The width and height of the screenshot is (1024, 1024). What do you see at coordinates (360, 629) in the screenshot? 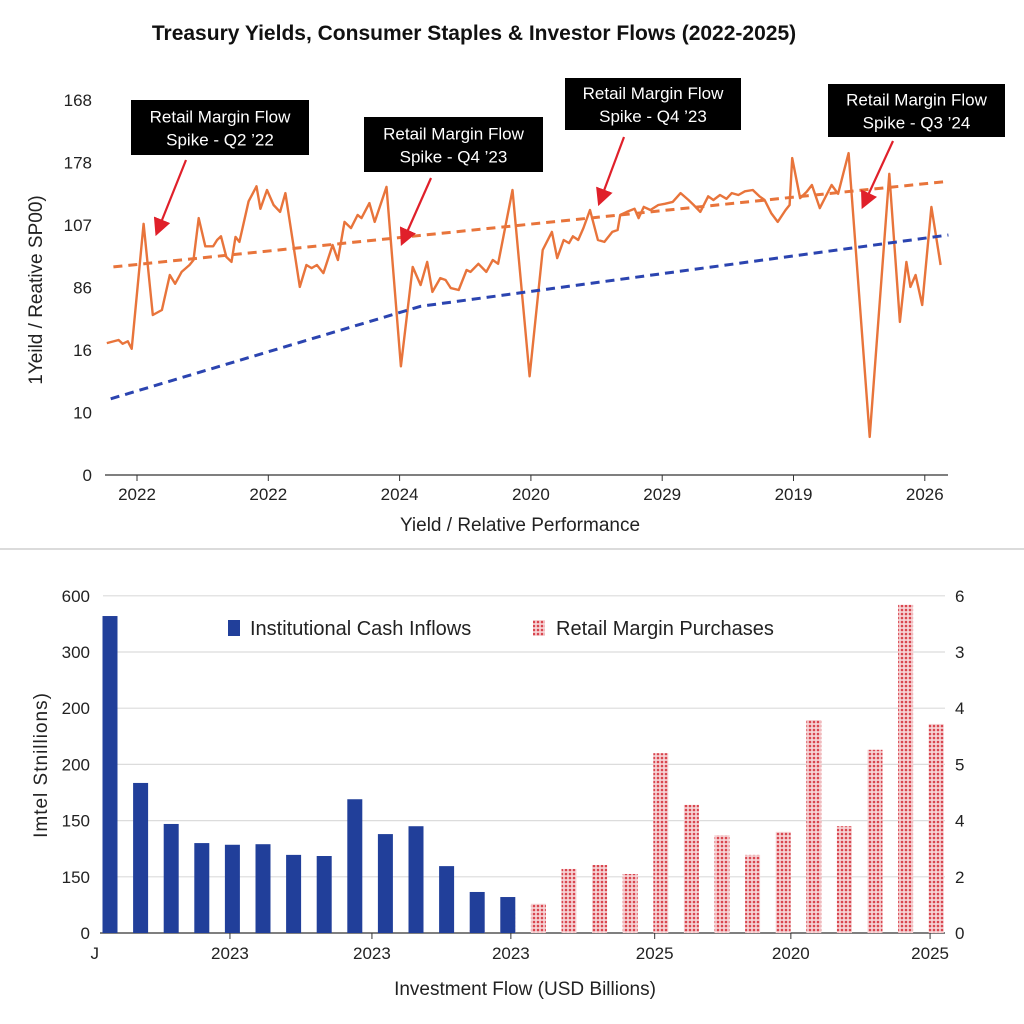
I see `legend-label-institutional: Institutional Cash Inflows` at bounding box center [360, 629].